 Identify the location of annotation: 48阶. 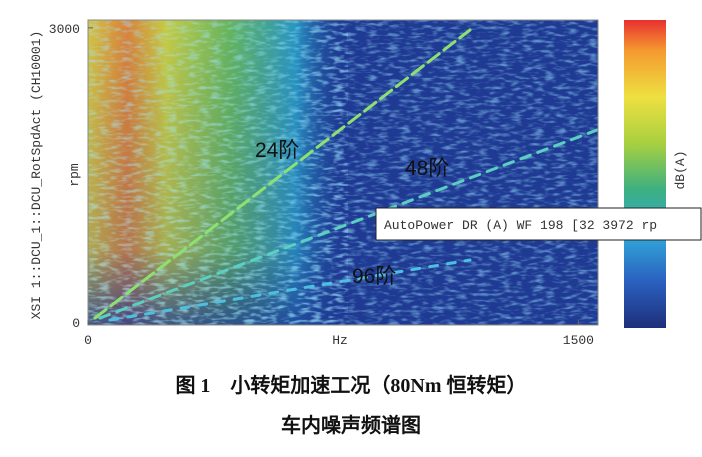
(427, 168).